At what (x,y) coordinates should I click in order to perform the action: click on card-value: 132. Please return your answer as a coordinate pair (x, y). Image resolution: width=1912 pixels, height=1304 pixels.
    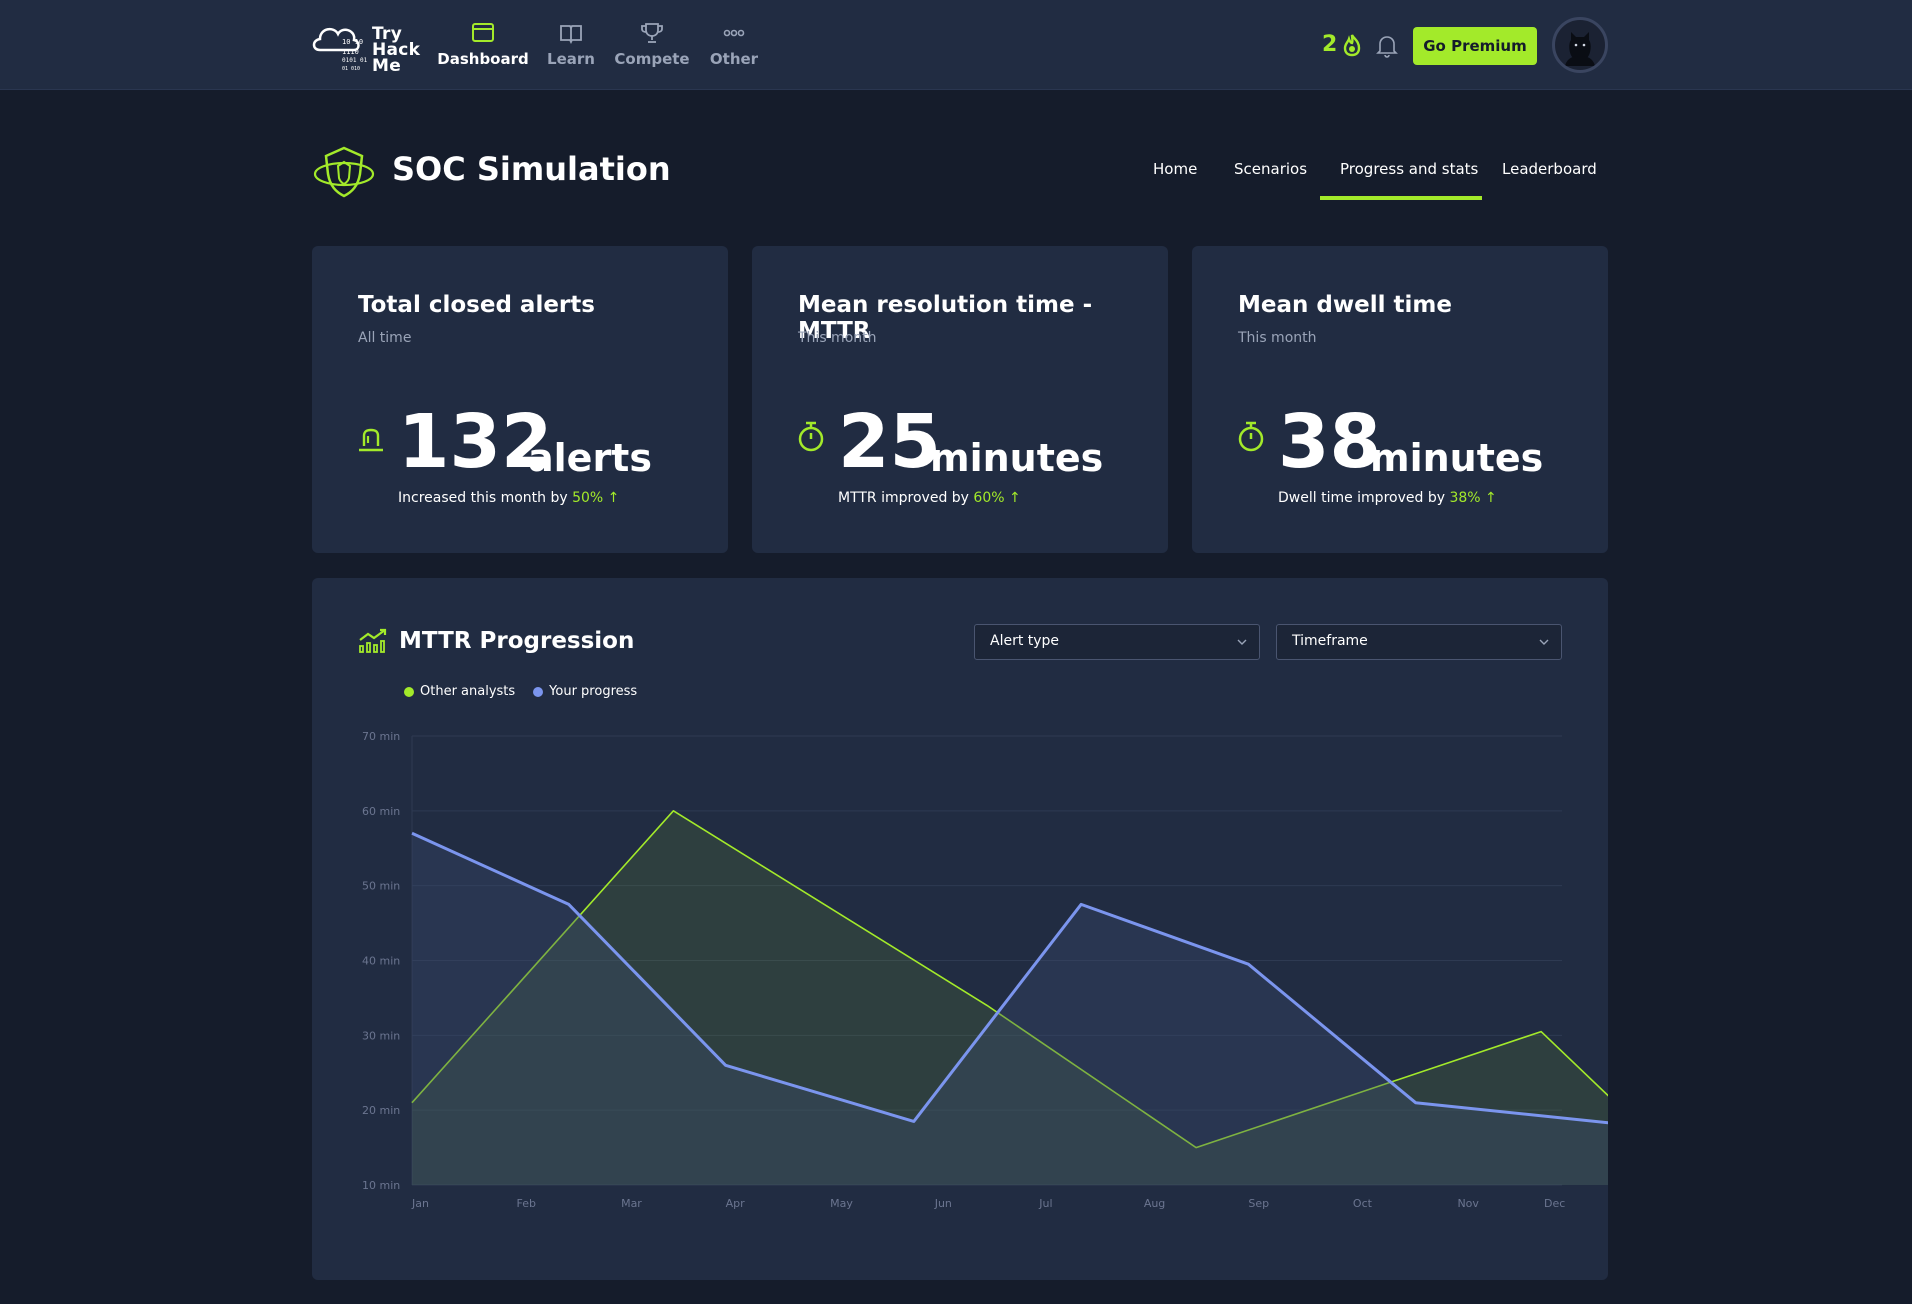
    Looking at the image, I should click on (475, 442).